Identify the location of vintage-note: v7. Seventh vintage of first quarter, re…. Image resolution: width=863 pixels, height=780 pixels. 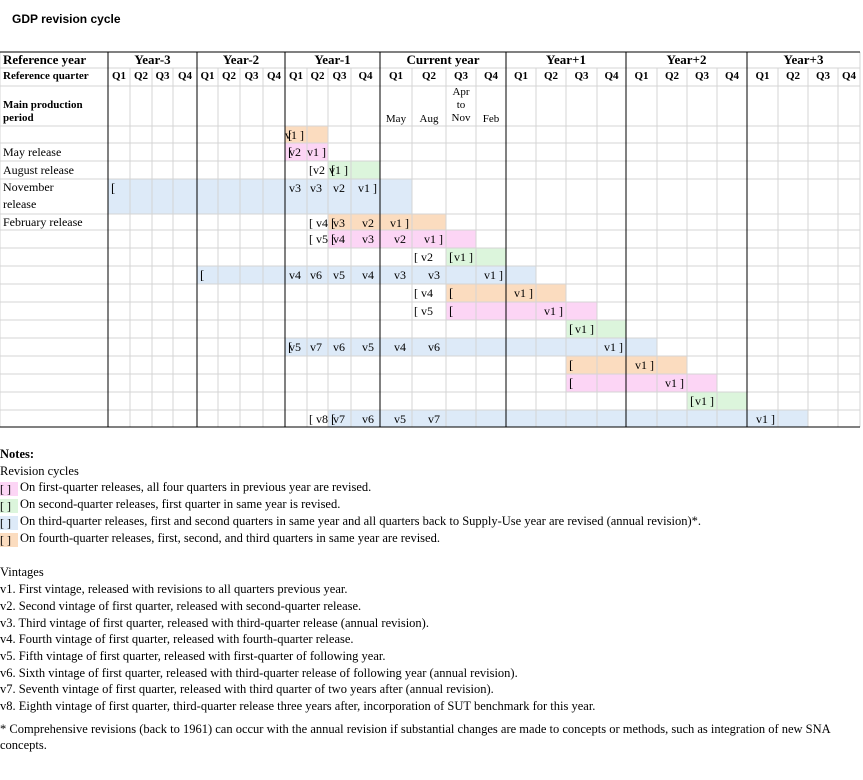
(247, 689).